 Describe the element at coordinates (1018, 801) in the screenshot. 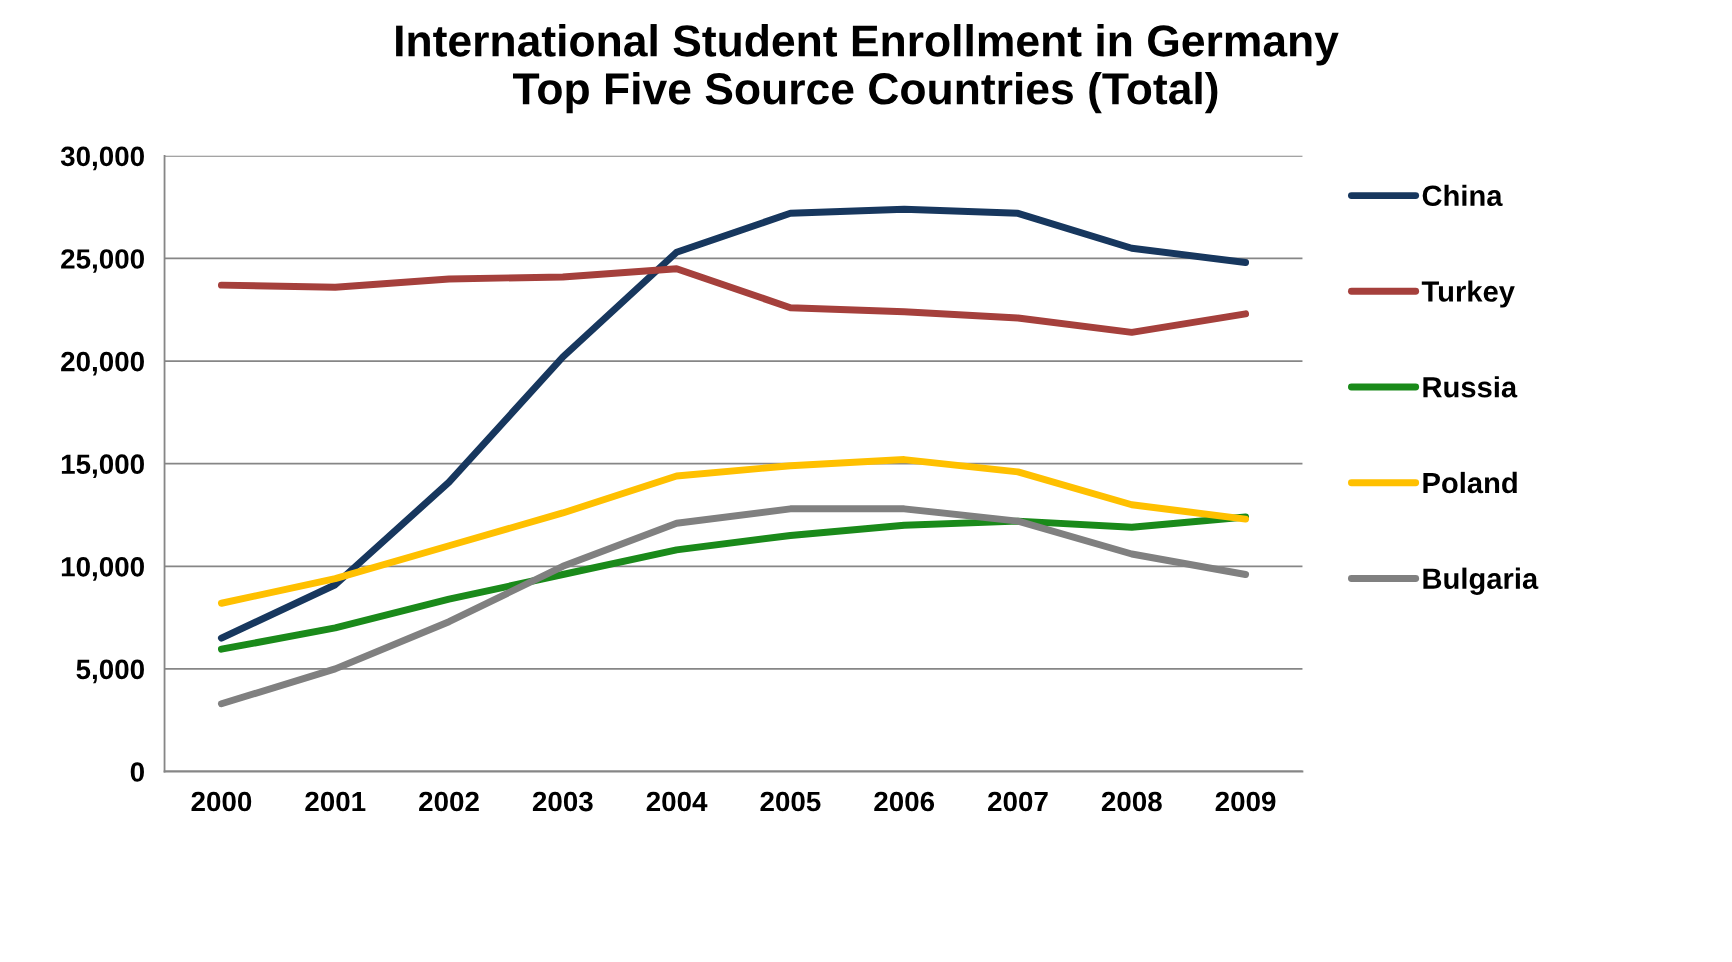

I see `x-tick-label: 2007` at that location.